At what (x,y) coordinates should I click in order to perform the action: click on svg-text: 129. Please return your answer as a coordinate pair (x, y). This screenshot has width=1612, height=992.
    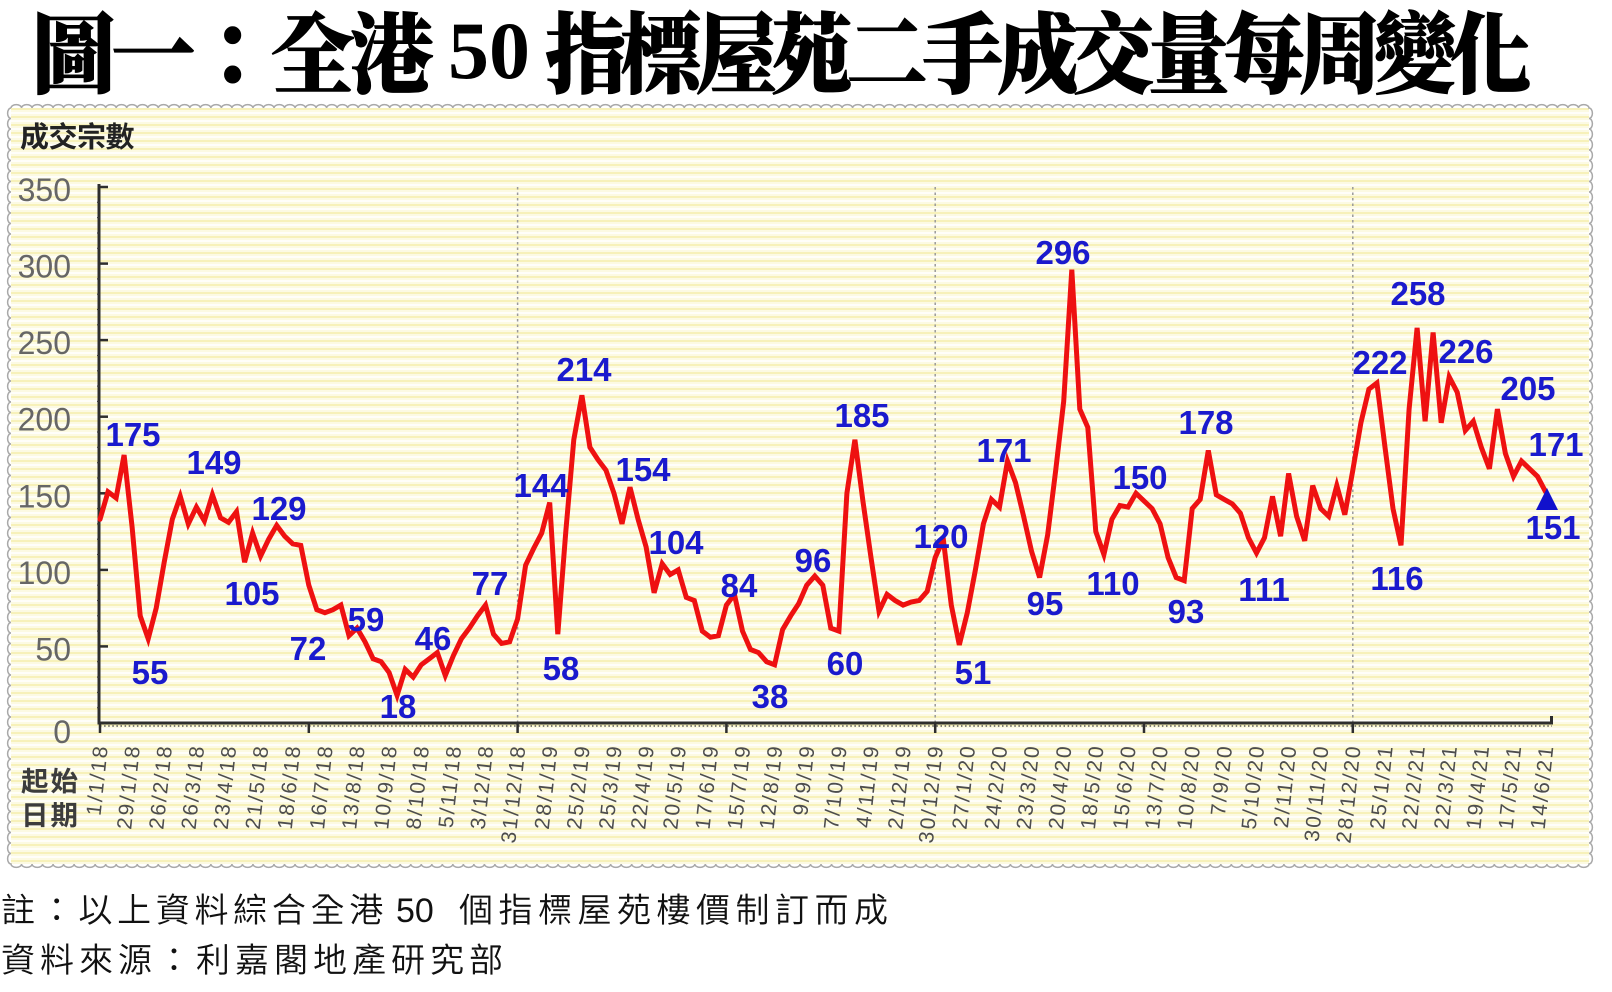
    Looking at the image, I should click on (278, 508).